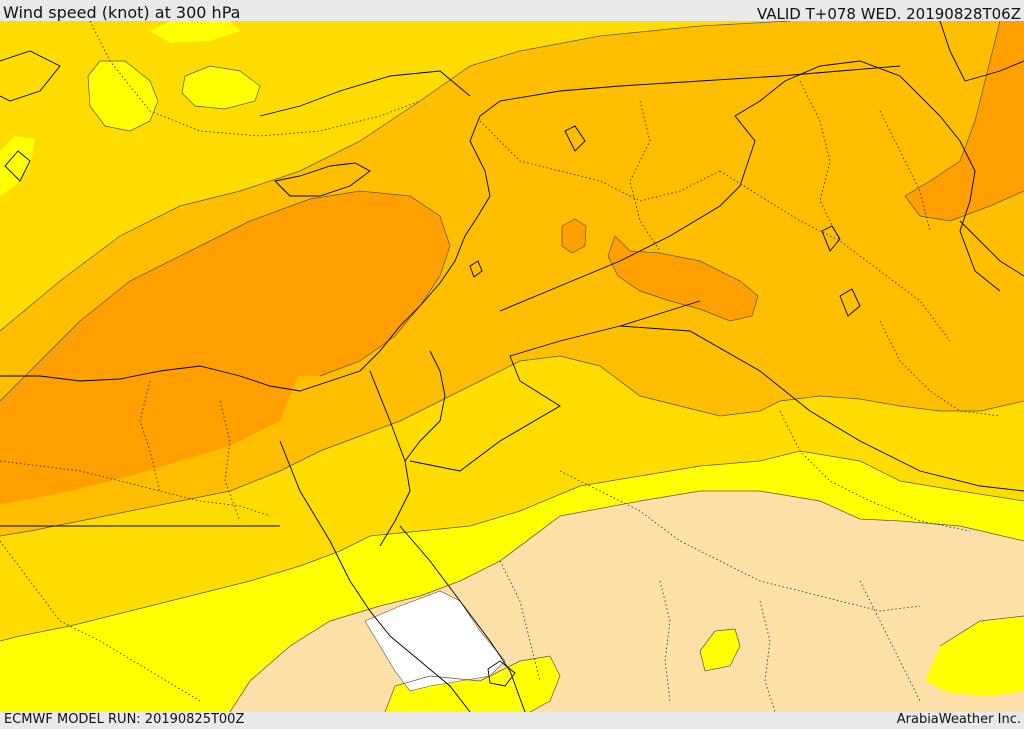 This screenshot has width=1024, height=729. Describe the element at coordinates (123, 96) in the screenshot. I see `band-yellow-nw1` at that location.